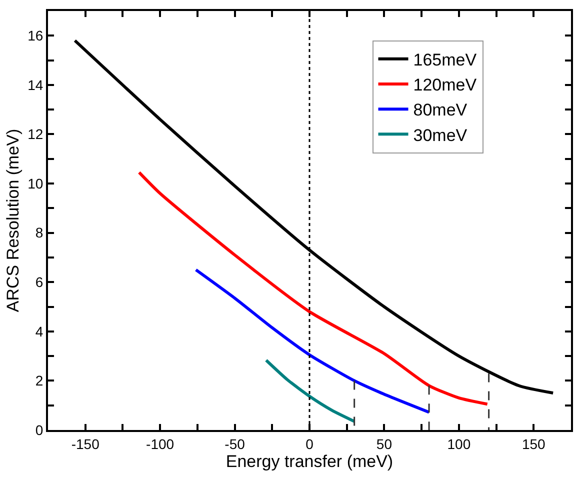  Describe the element at coordinates (445, 85) in the screenshot. I see `legend-label: 120meV` at that location.